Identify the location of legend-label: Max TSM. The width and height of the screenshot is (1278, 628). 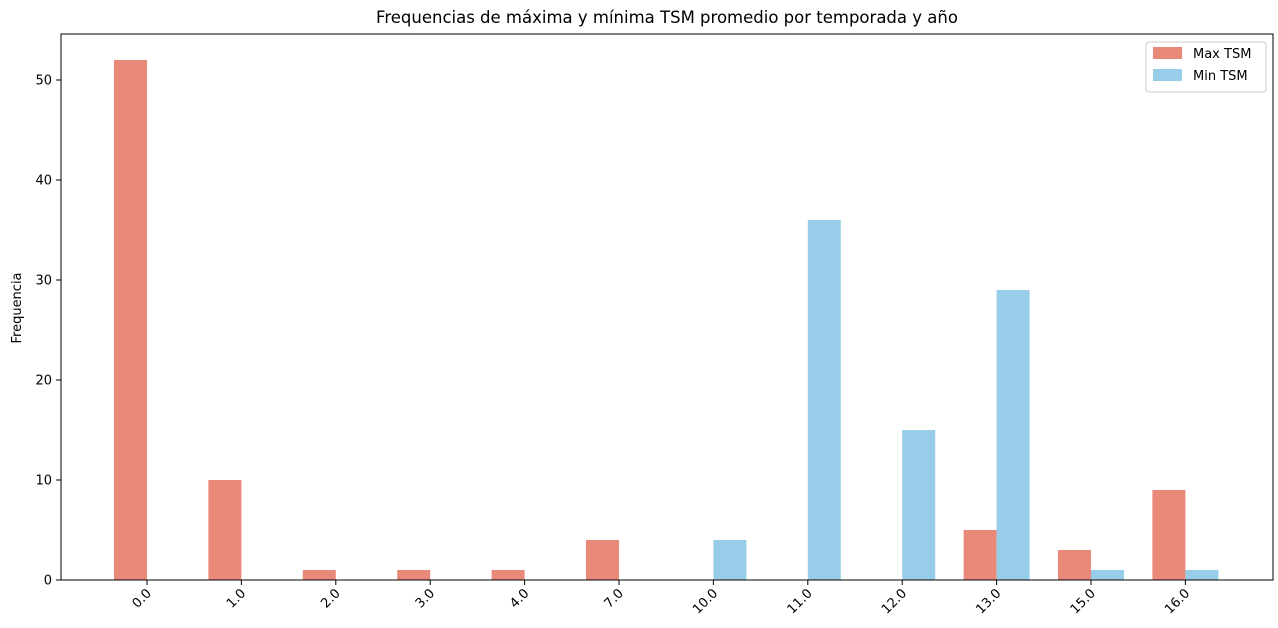
(1222, 54).